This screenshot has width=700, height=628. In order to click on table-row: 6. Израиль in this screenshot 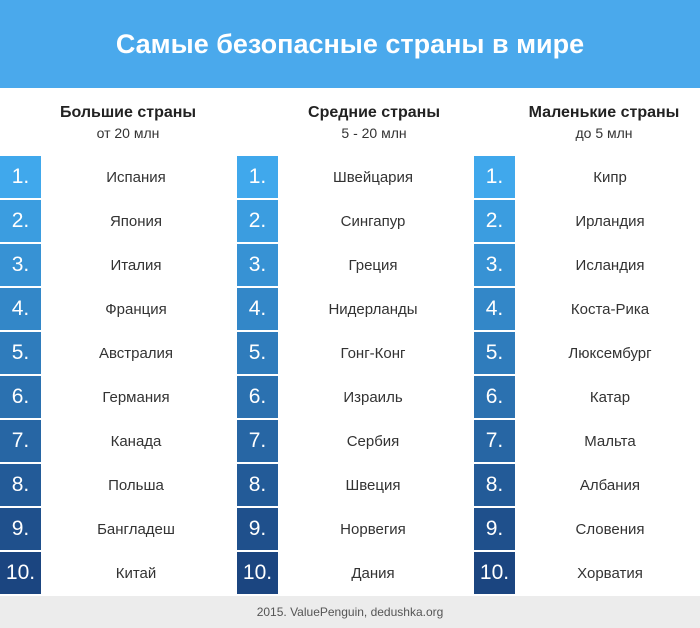, I will do `click(352, 397)`.